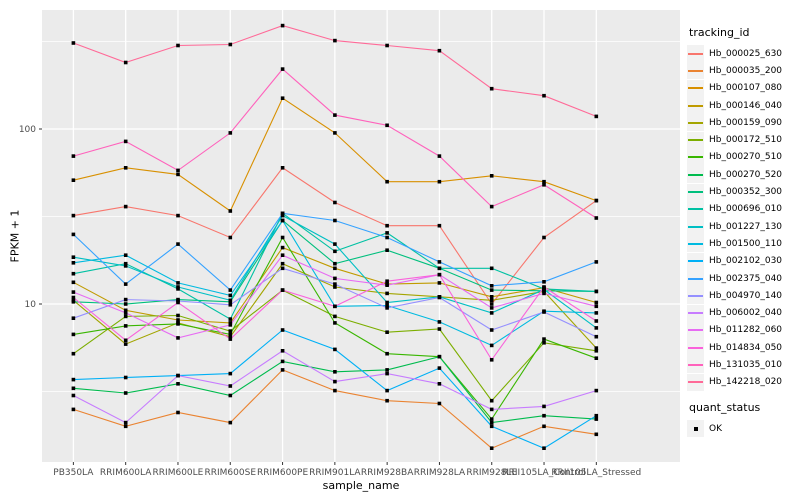 The image size is (800, 500). I want to click on legend-label: Hb_131035_010, so click(746, 364).